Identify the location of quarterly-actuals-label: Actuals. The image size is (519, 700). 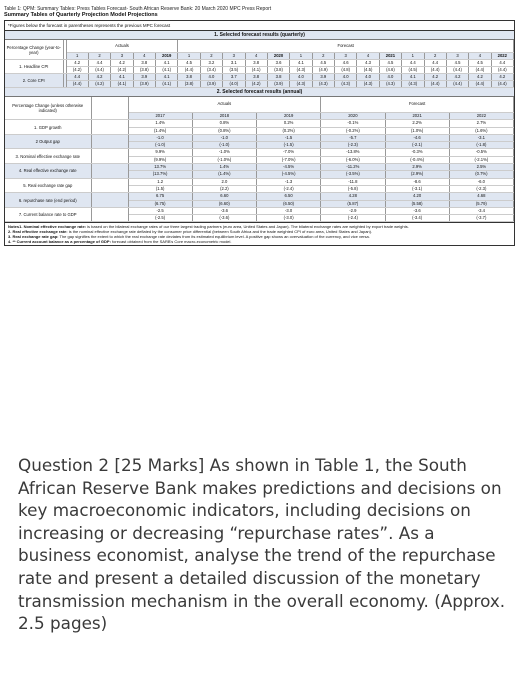
(122, 46).